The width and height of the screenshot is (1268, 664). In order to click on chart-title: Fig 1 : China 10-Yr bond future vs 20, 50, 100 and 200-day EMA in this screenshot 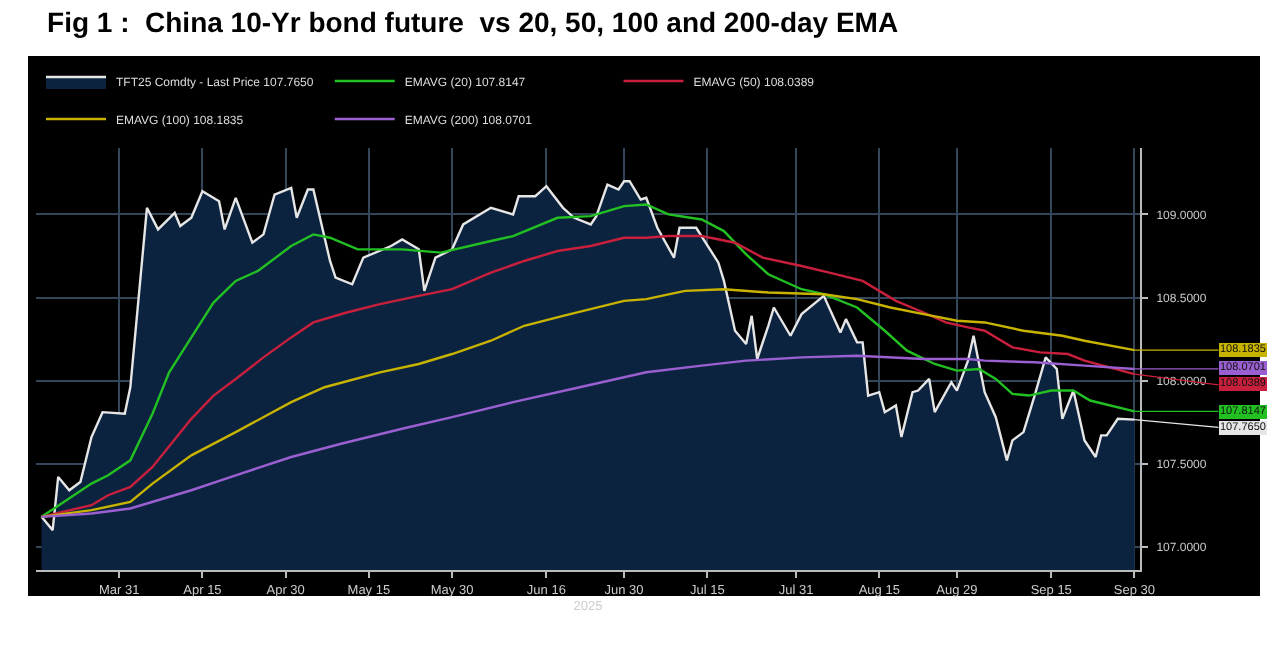, I will do `click(473, 21)`.